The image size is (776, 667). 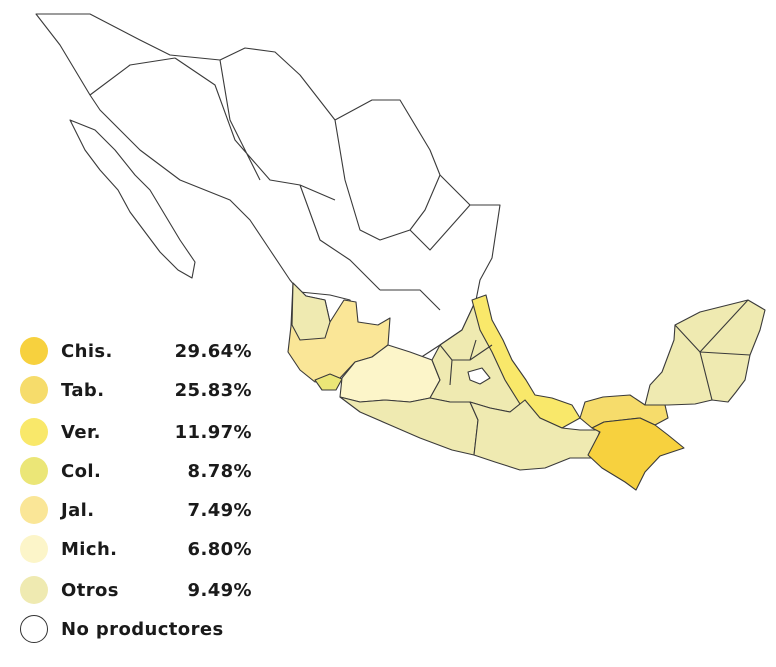 What do you see at coordinates (83, 390) in the screenshot?
I see `legend-label-tab: Tab.` at bounding box center [83, 390].